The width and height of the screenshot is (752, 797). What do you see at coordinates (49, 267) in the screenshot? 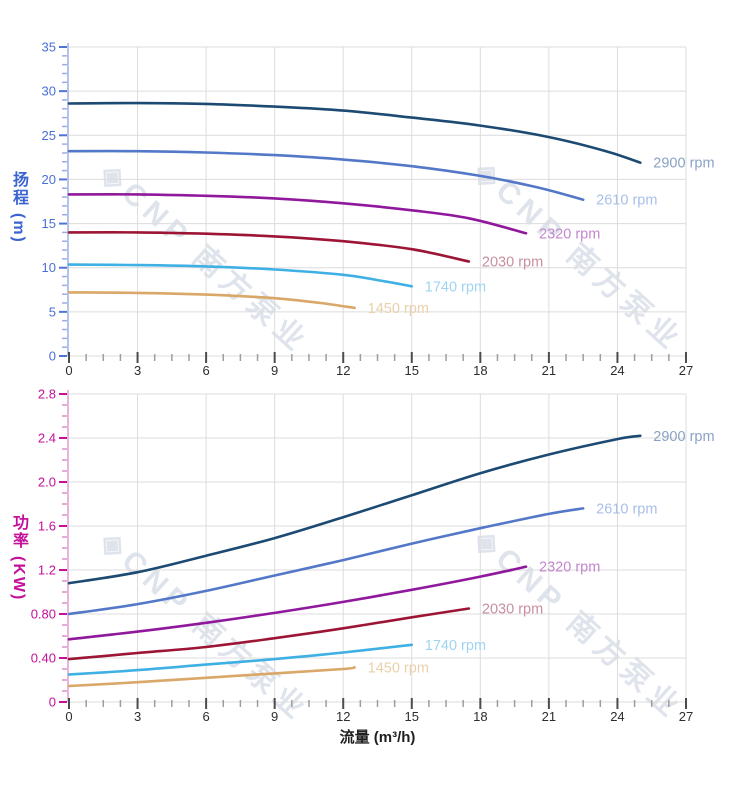
I see `y-tick-label: 10` at bounding box center [49, 267].